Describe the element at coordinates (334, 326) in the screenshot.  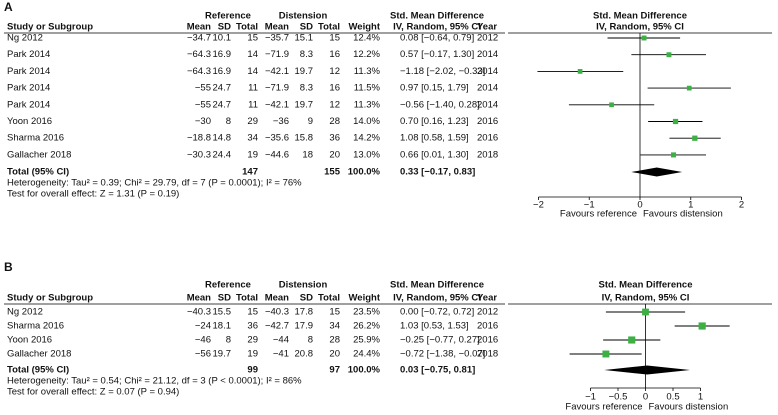
I see `table-cell: 34` at that location.